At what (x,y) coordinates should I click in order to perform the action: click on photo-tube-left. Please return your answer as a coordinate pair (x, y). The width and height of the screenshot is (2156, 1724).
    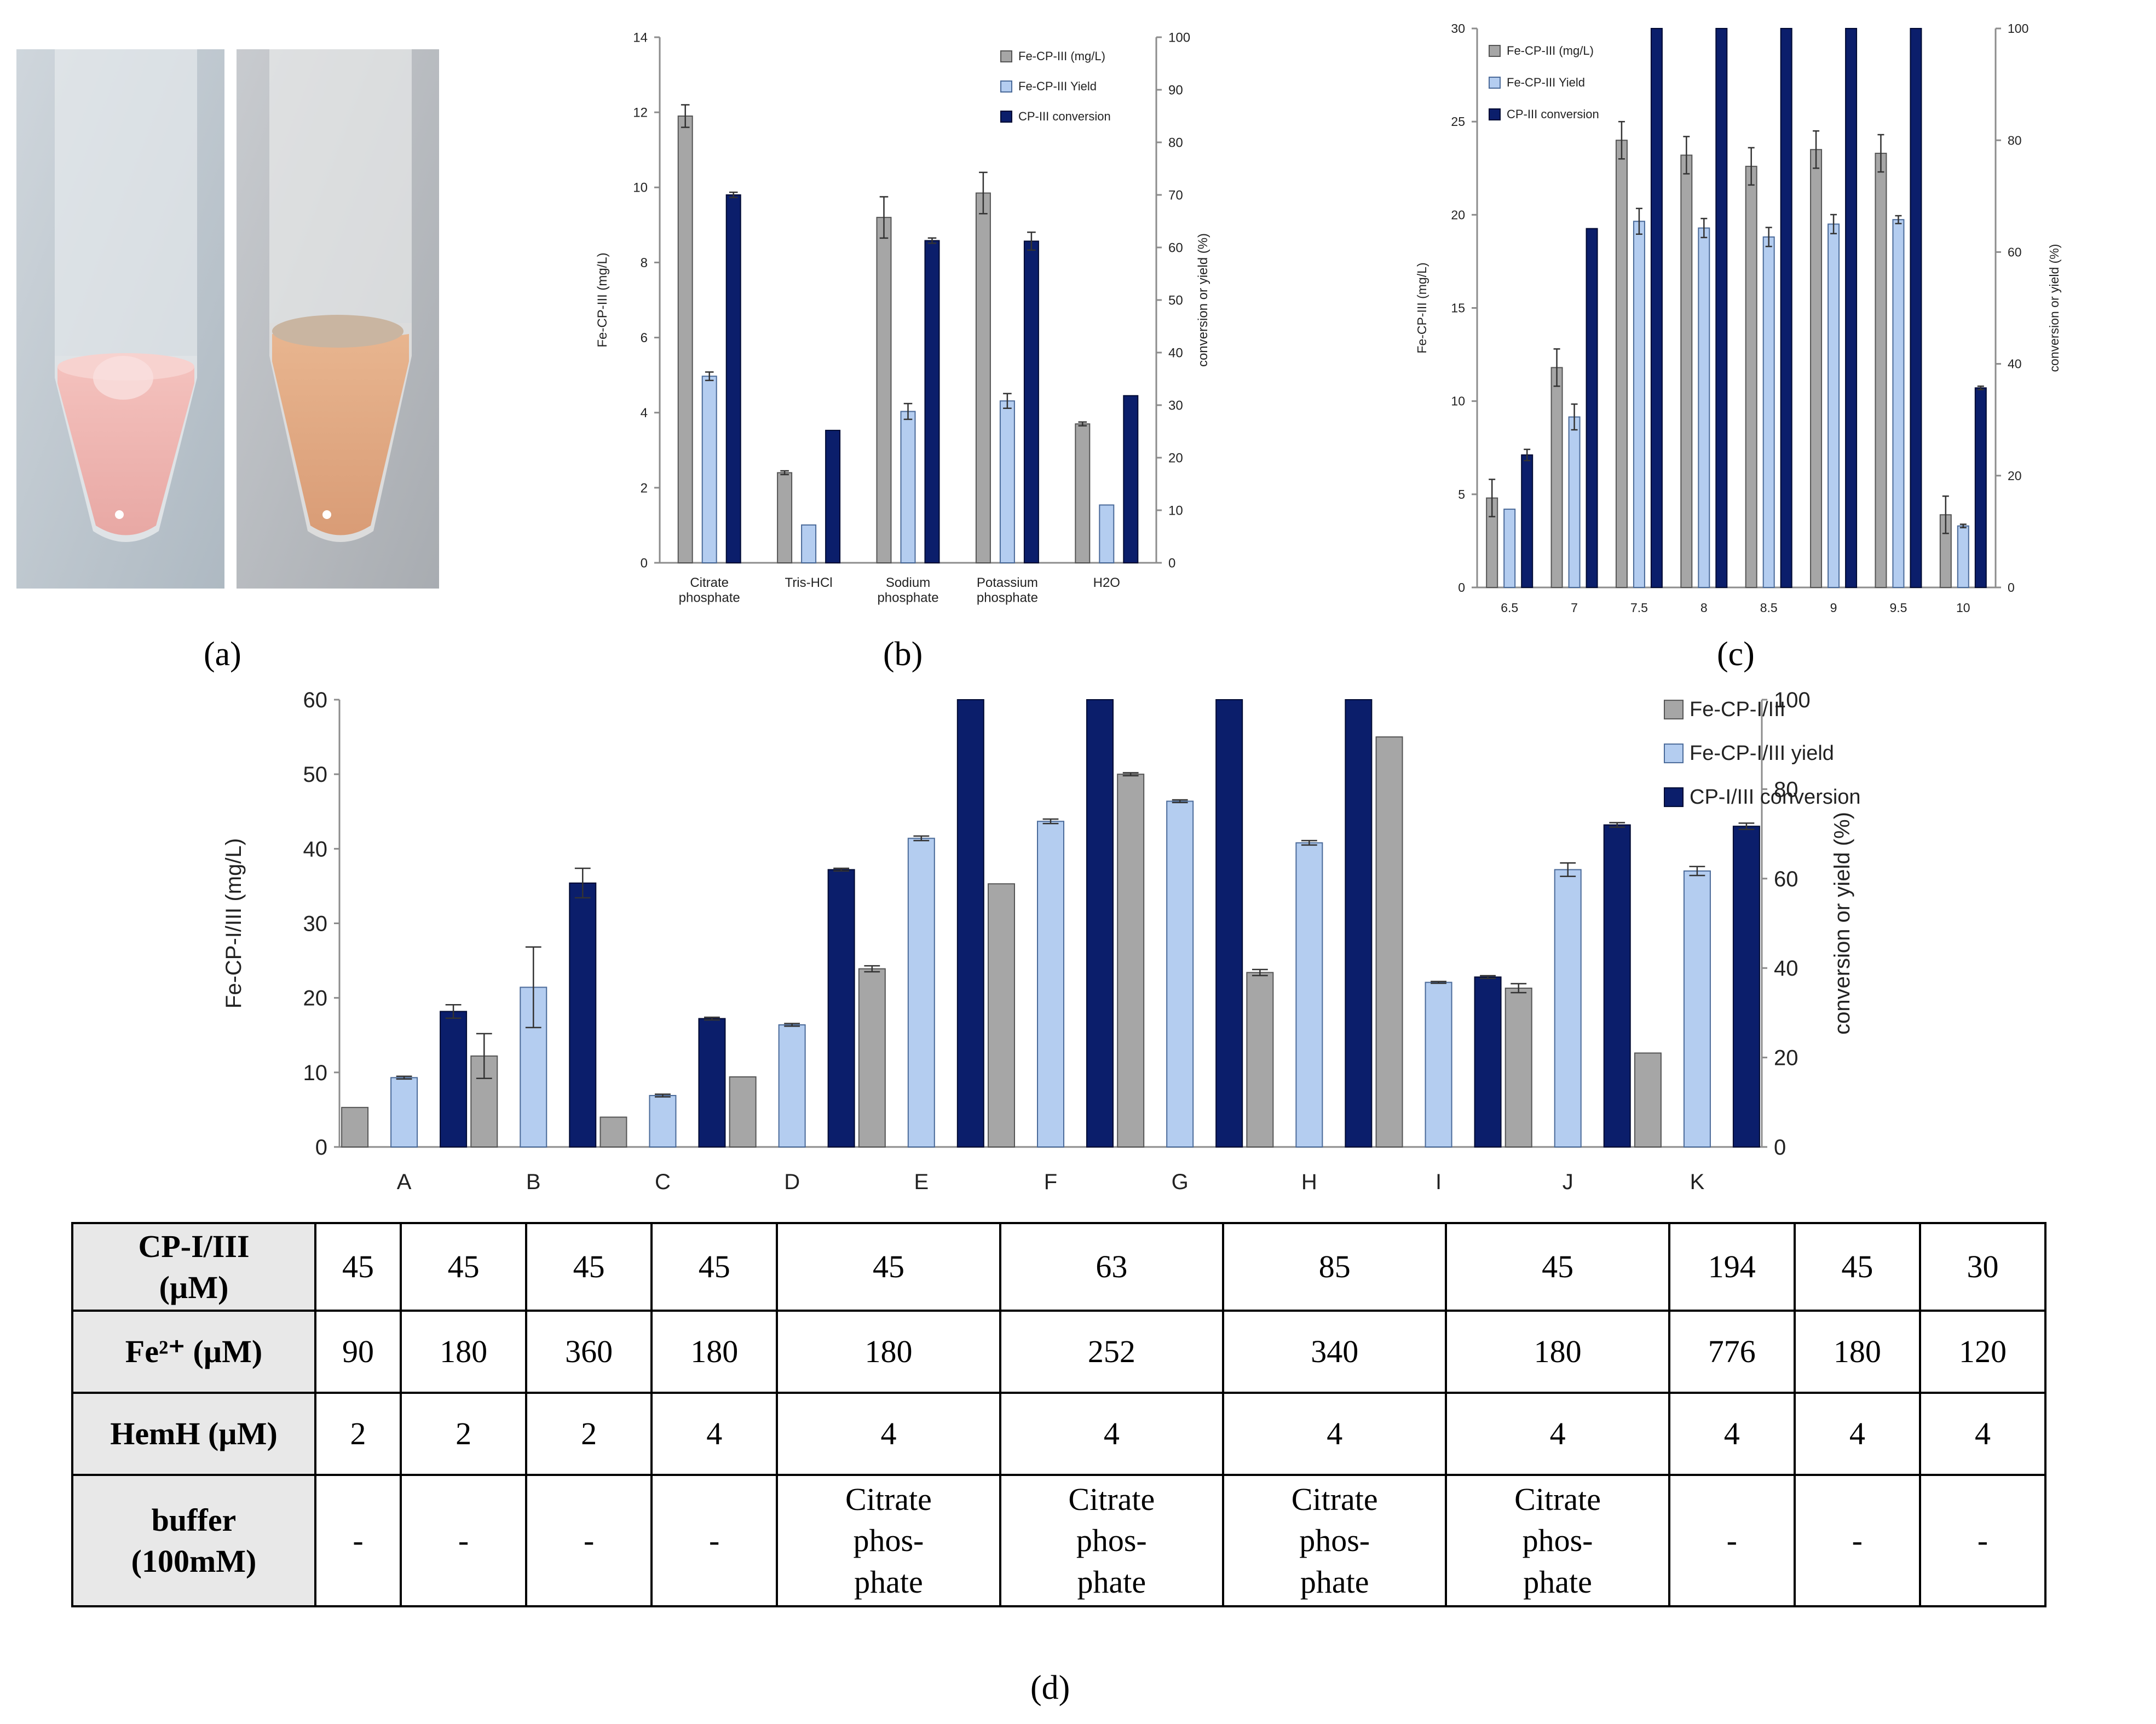
    Looking at the image, I should click on (120, 319).